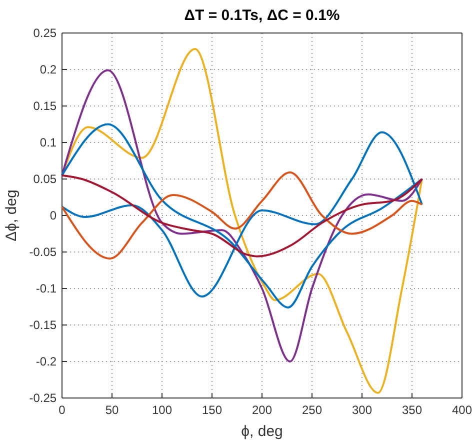  Describe the element at coordinates (62, 410) in the screenshot. I see `x-tick-label: 0` at that location.